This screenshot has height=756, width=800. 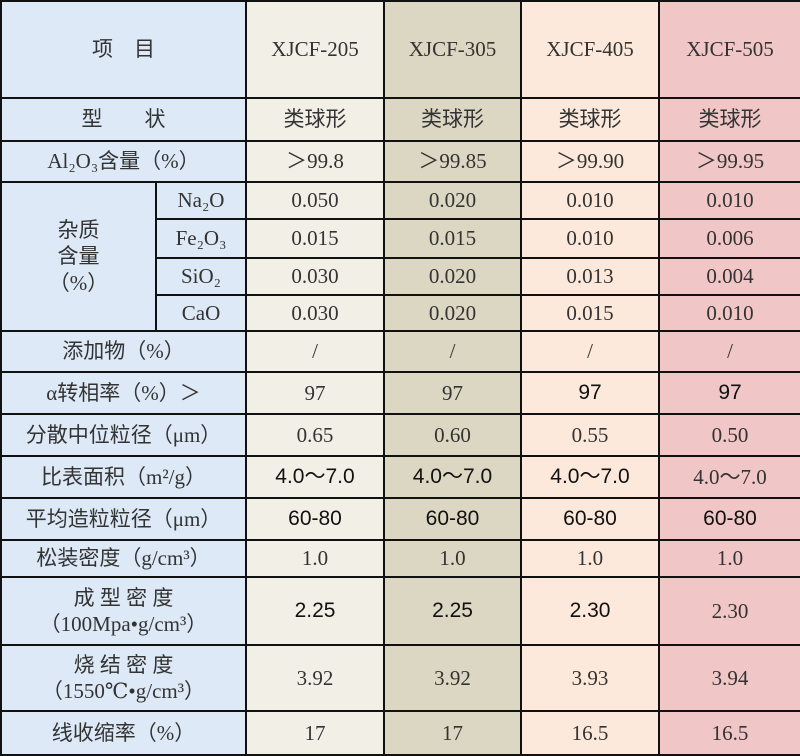 I want to click on table-row: 松装密度（g/cm³） 1.0 1.0 1.0 1.0, so click(x=400, y=558).